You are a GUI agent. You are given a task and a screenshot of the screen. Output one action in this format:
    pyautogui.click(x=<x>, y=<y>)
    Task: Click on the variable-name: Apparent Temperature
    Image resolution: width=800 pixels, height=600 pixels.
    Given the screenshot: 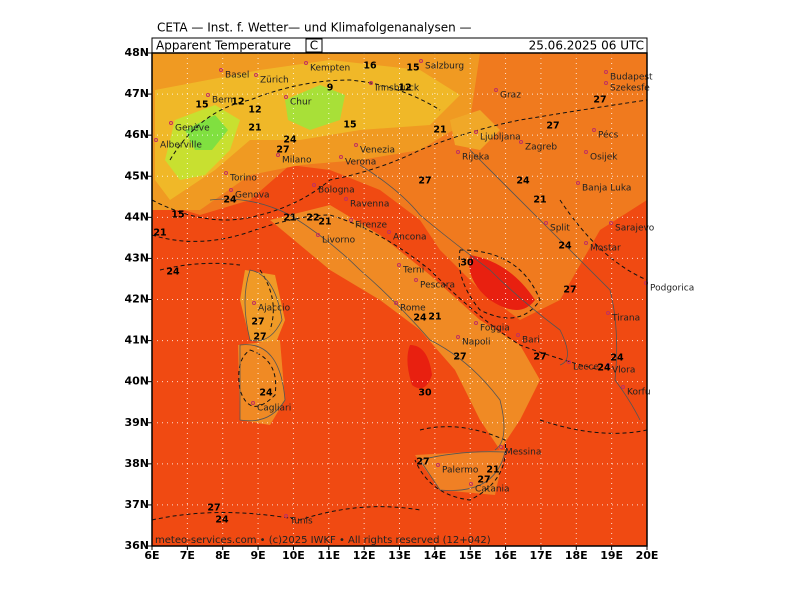 What is the action you would take?
    pyautogui.click(x=223, y=46)
    